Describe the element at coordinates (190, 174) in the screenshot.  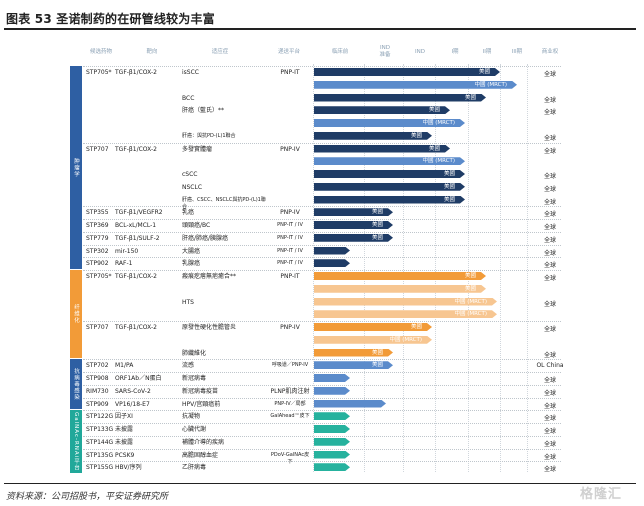
I see `indication: cSCC` at that location.